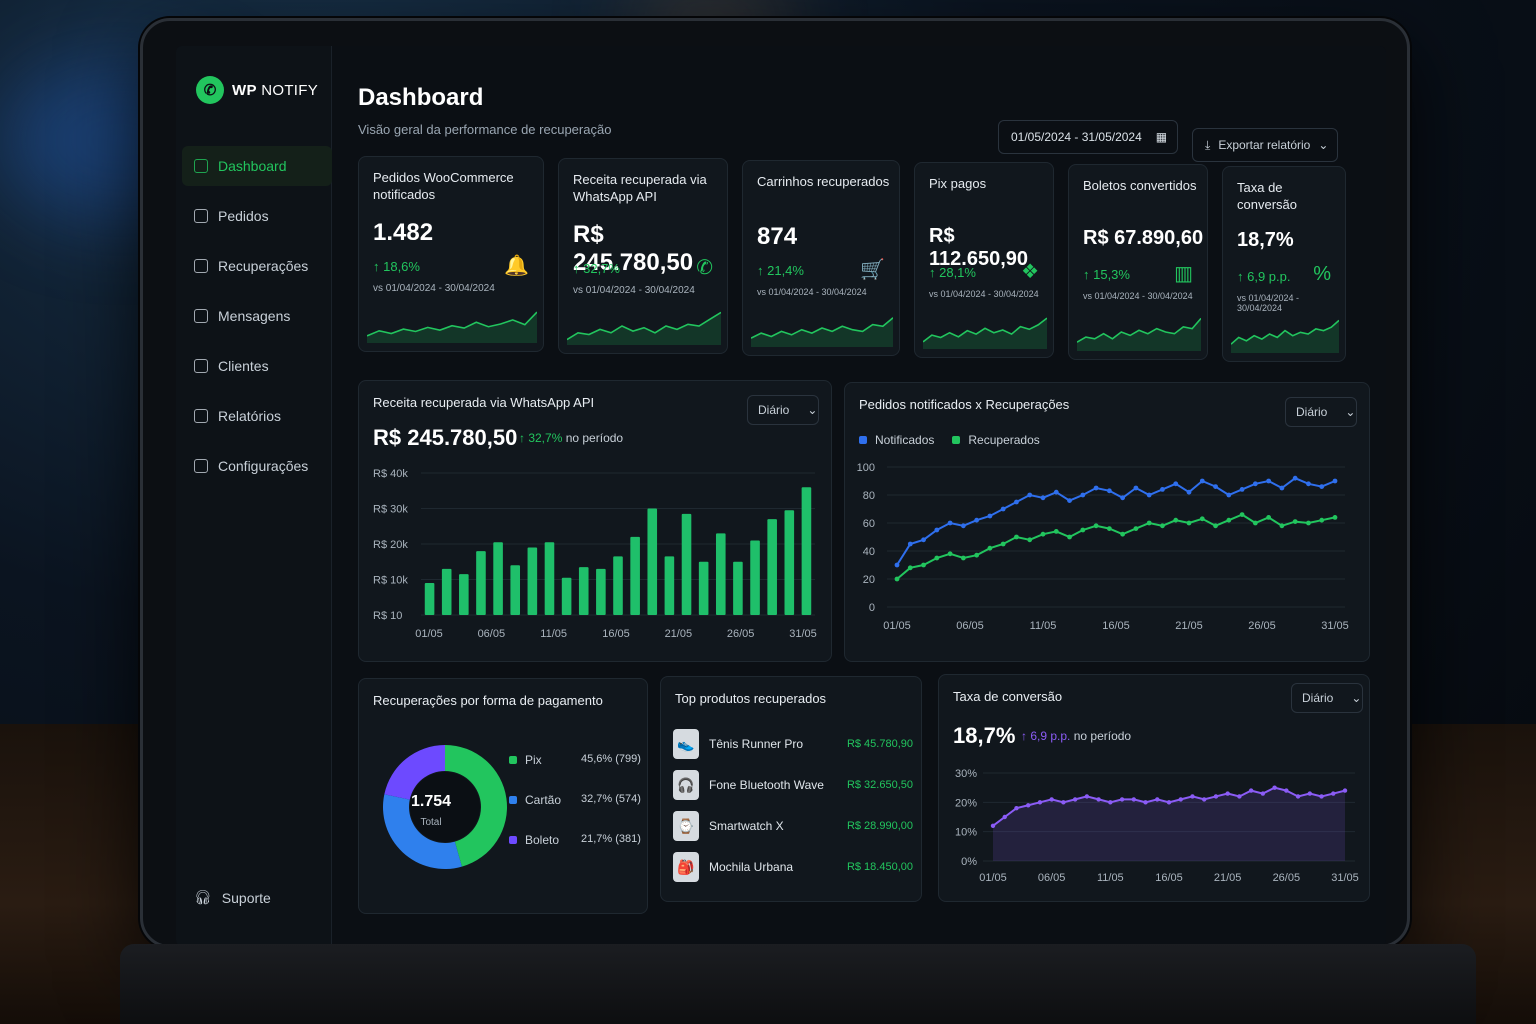 The height and width of the screenshot is (1024, 1536). I want to click on product-name: Mochila Urbana, so click(751, 867).